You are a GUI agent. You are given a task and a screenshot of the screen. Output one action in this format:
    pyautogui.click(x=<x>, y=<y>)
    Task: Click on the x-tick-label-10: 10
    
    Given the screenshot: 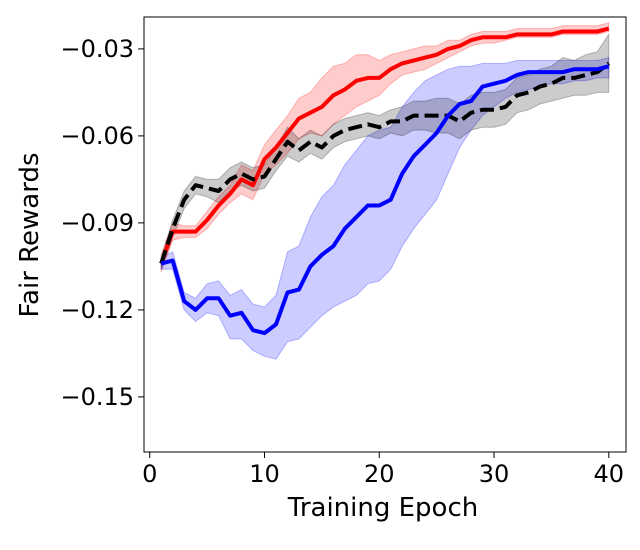 What is the action you would take?
    pyautogui.click(x=264, y=474)
    